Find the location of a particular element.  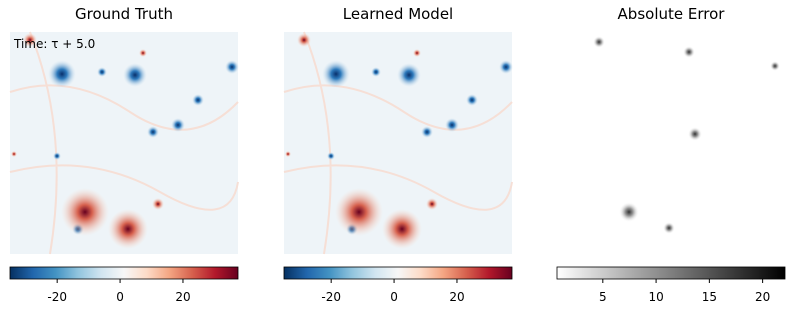

colorbar-tick-label: 10 is located at coordinates (655, 297).